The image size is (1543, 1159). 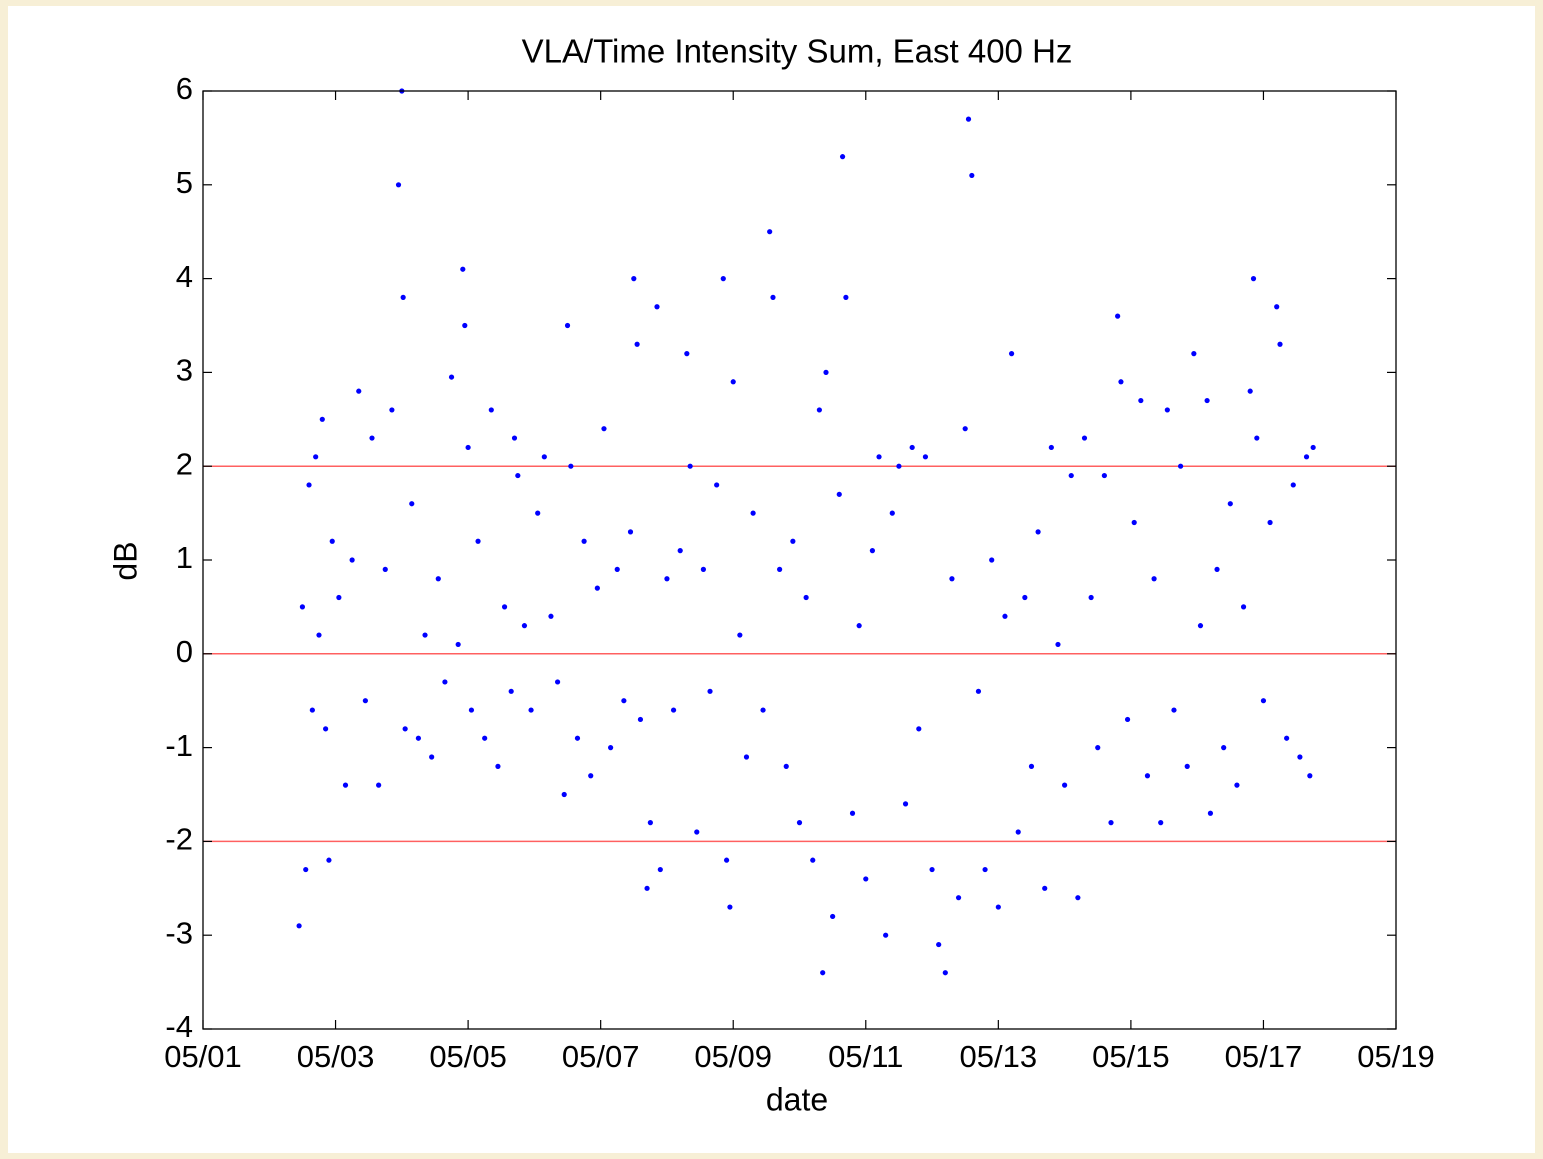 I want to click on x-tick-label: 05/09, so click(x=733, y=1056).